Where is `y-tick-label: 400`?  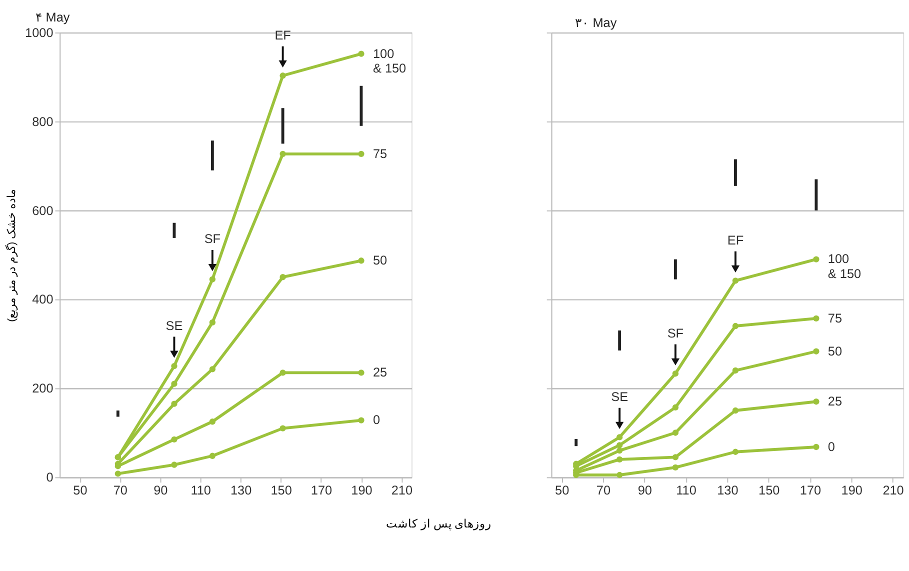
y-tick-label: 400 is located at coordinates (43, 299).